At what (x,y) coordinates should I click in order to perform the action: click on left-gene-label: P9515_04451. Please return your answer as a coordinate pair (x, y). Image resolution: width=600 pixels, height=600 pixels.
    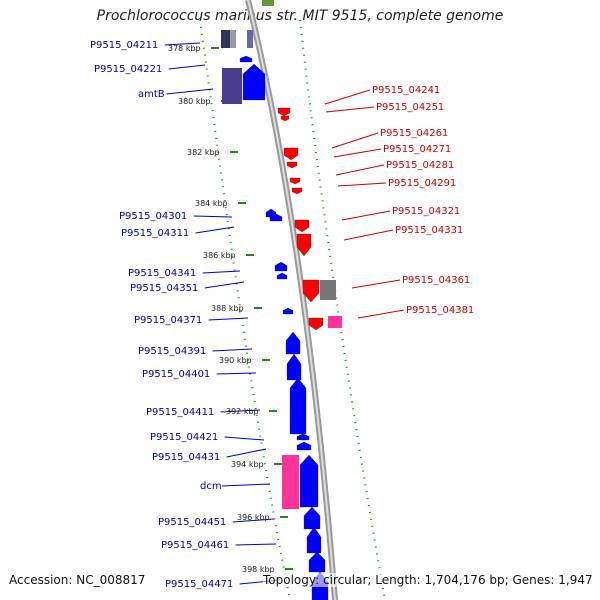
    Looking at the image, I should click on (192, 522).